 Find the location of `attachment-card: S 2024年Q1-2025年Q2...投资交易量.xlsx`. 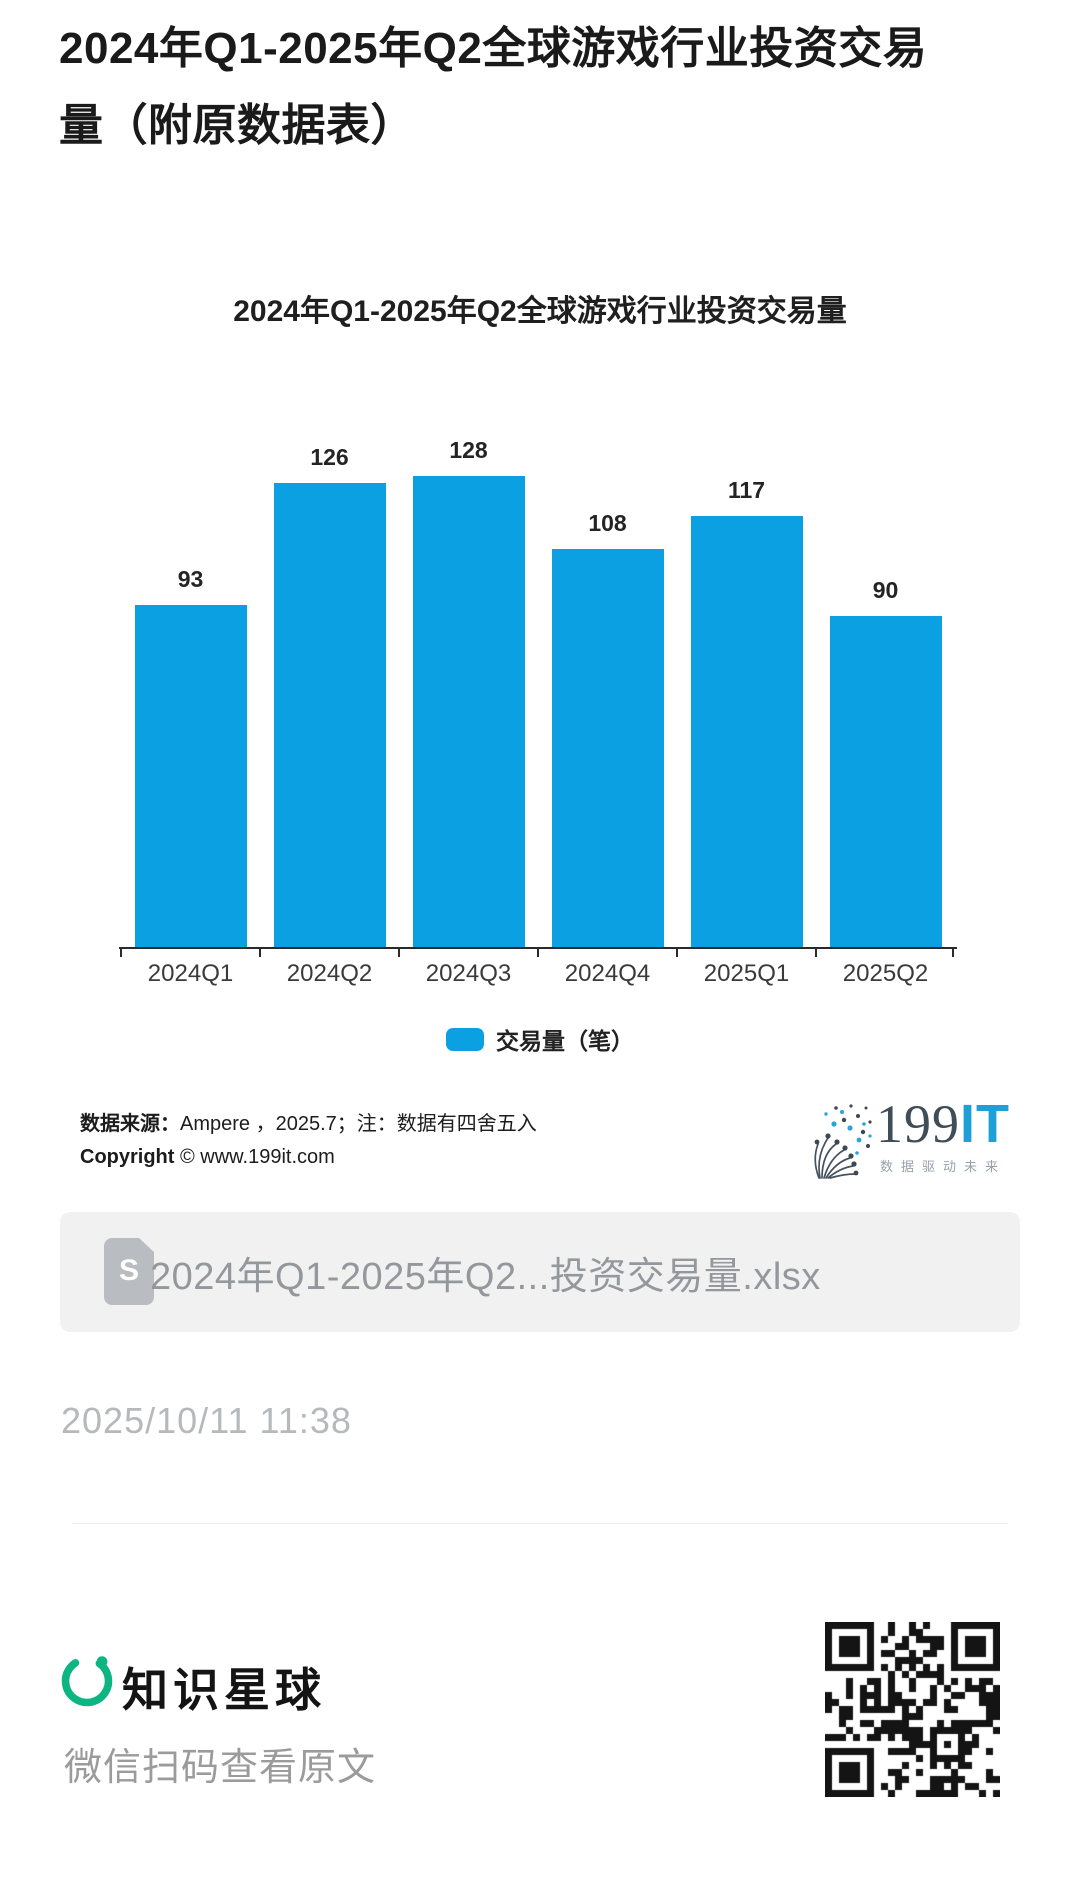

attachment-card: S 2024年Q1-2025年Q2...投资交易量.xlsx is located at coordinates (540, 1272).